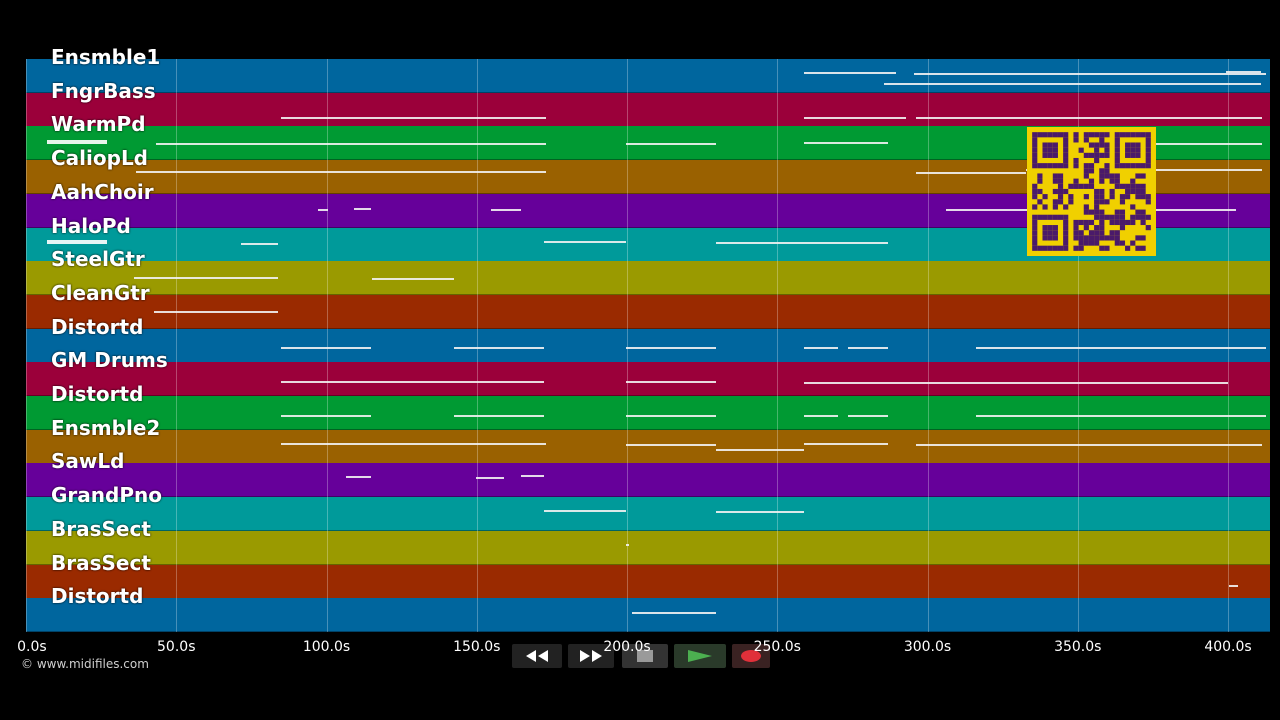 The image size is (1280, 720). What do you see at coordinates (101, 562) in the screenshot?
I see `track-name: BrasSect` at bounding box center [101, 562].